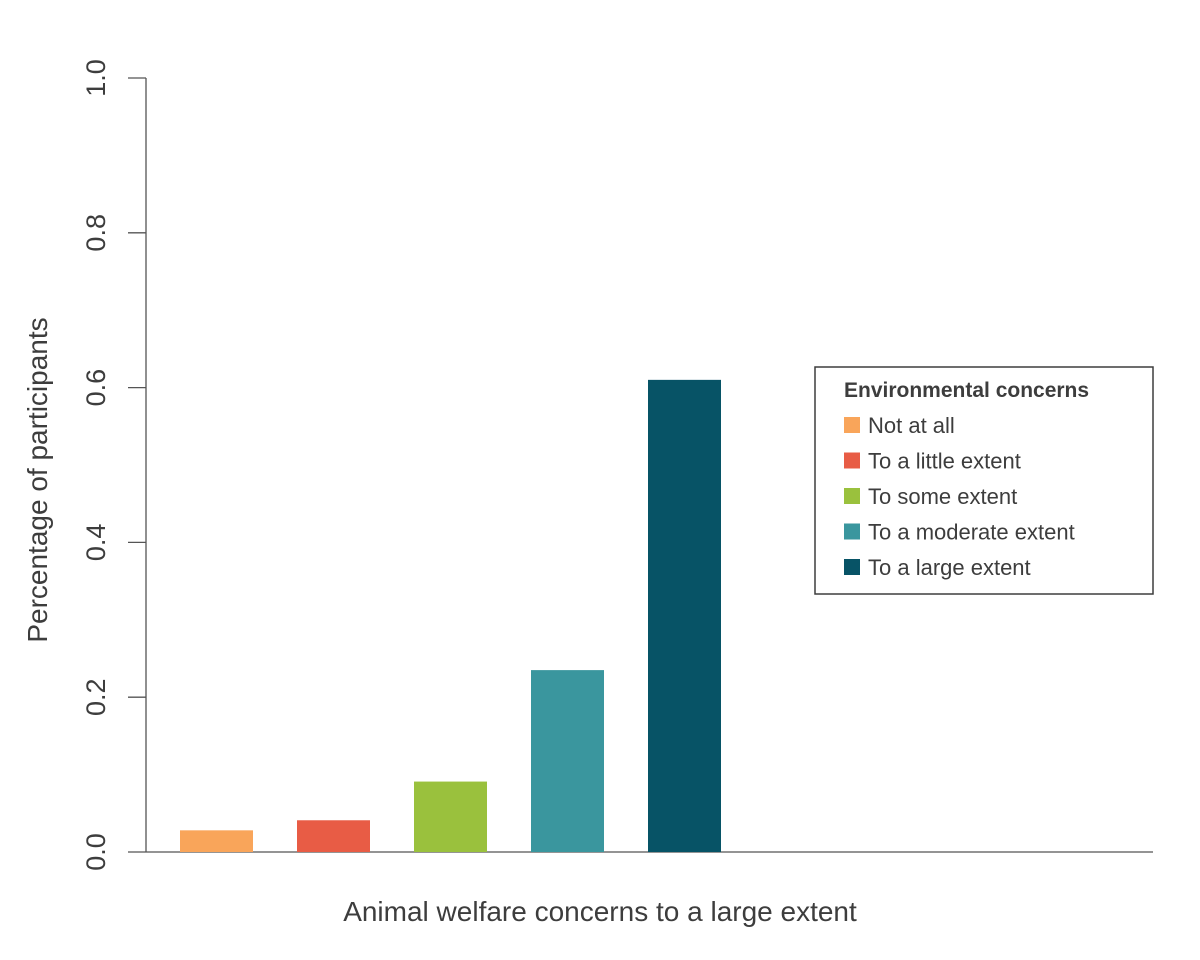 Image resolution: width=1200 pixels, height=960 pixels. Describe the element at coordinates (96, 233) in the screenshot. I see `y-tick-label: 0.8` at that location.